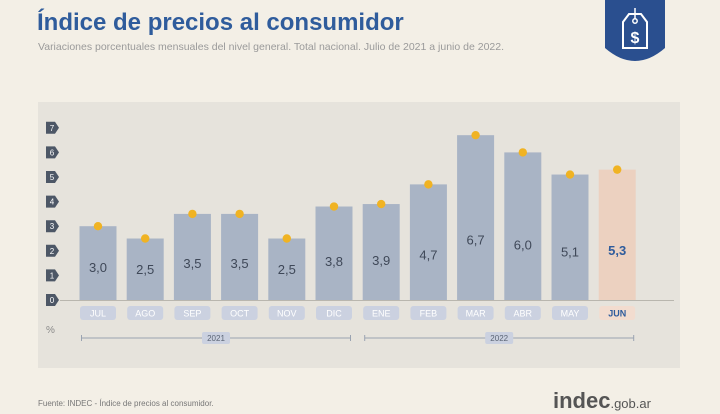 This screenshot has width=720, height=414. What do you see at coordinates (428, 254) in the screenshot?
I see `value-label: 4,7` at bounding box center [428, 254].